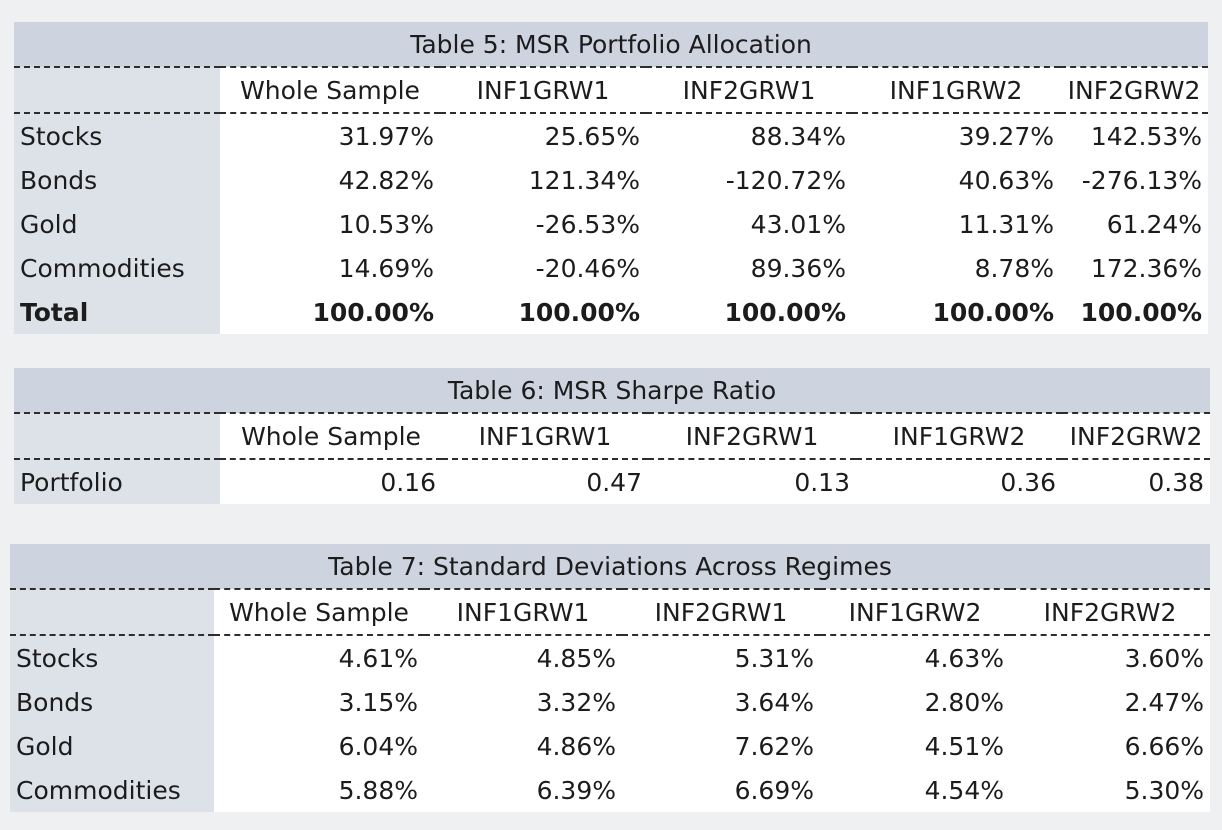 The image size is (1222, 830). Describe the element at coordinates (543, 180) in the screenshot. I see `table-cell: 121.34%` at that location.